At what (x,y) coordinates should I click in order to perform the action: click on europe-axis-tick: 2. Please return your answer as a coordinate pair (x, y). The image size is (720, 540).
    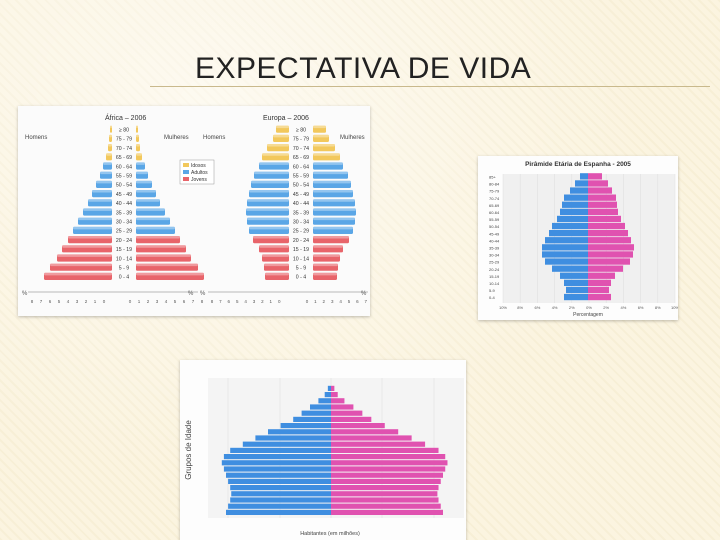
    Looking at the image, I should click on (262, 301).